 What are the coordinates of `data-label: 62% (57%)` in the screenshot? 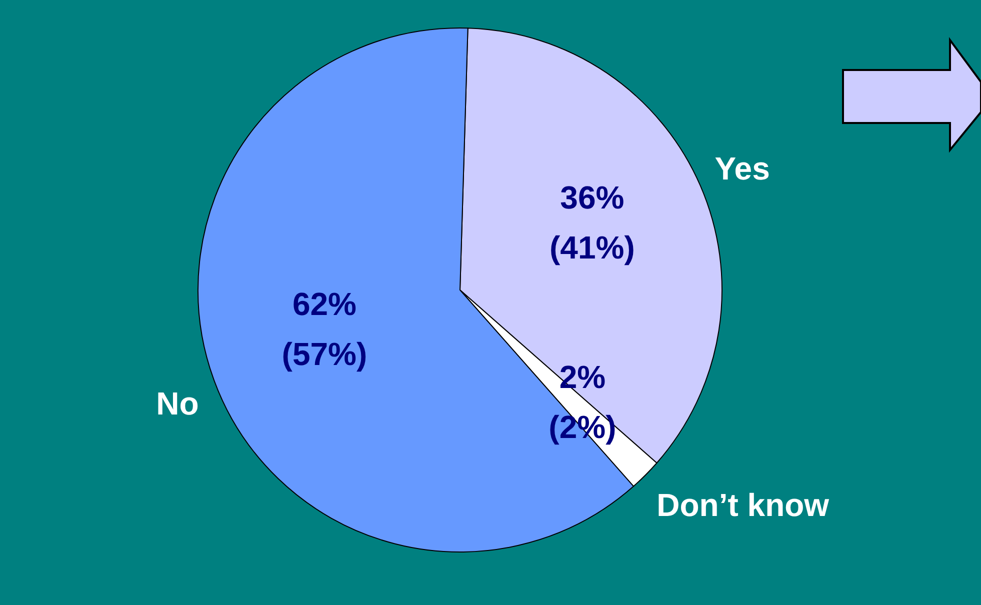 It's located at (325, 329).